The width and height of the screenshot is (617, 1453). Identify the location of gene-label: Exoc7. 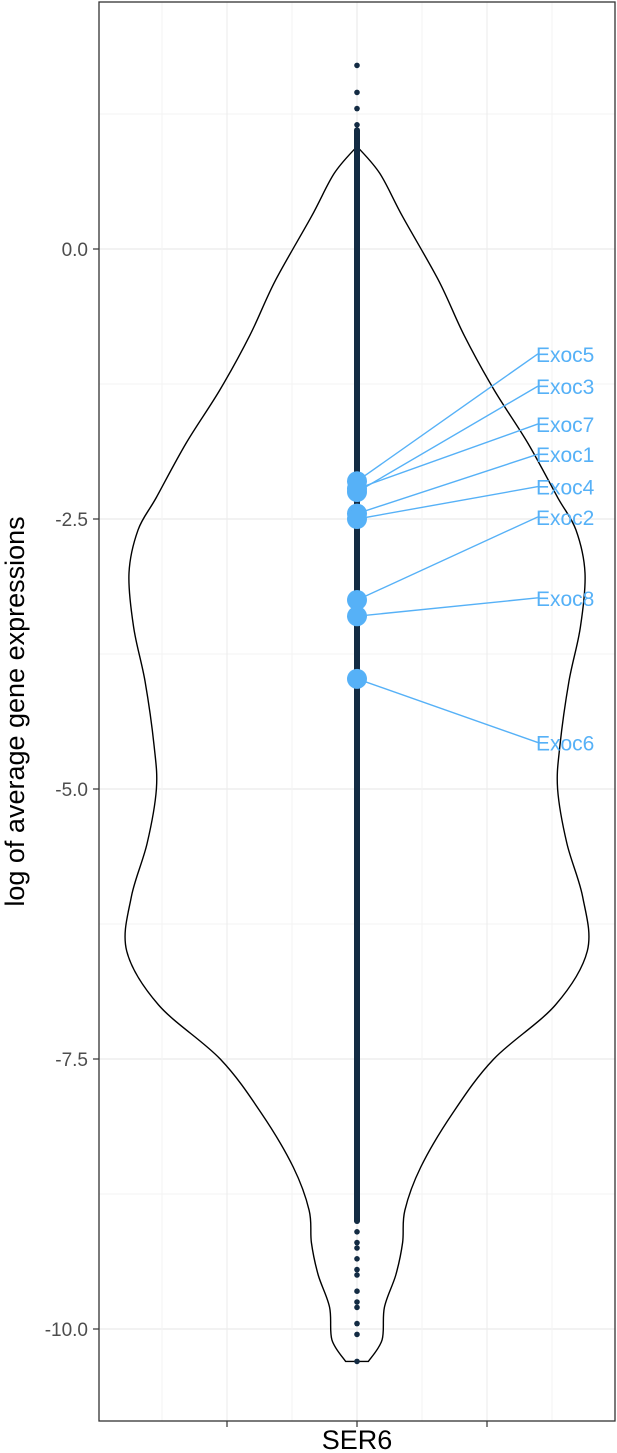
(565, 425).